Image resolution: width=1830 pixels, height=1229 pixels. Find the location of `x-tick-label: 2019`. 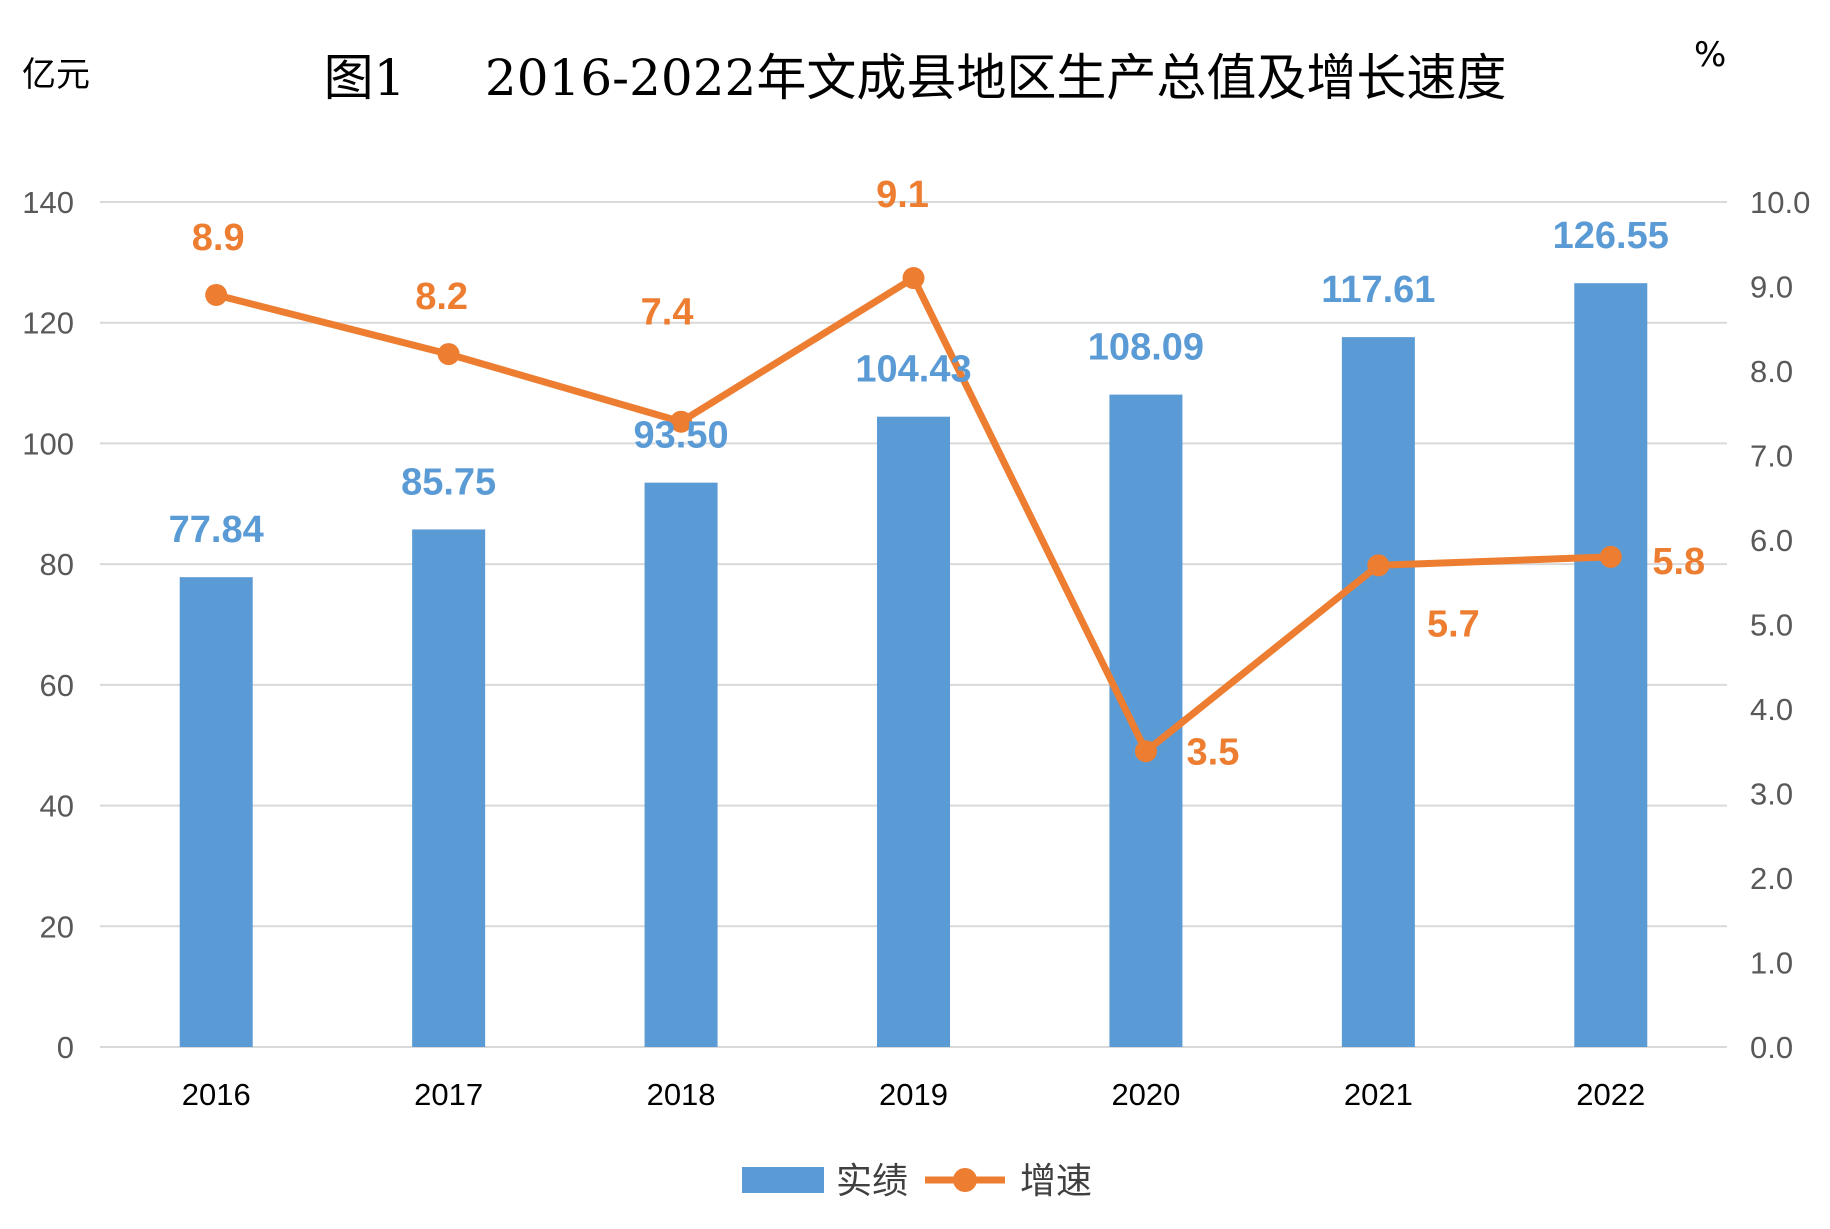

x-tick-label: 2019 is located at coordinates (913, 1094).